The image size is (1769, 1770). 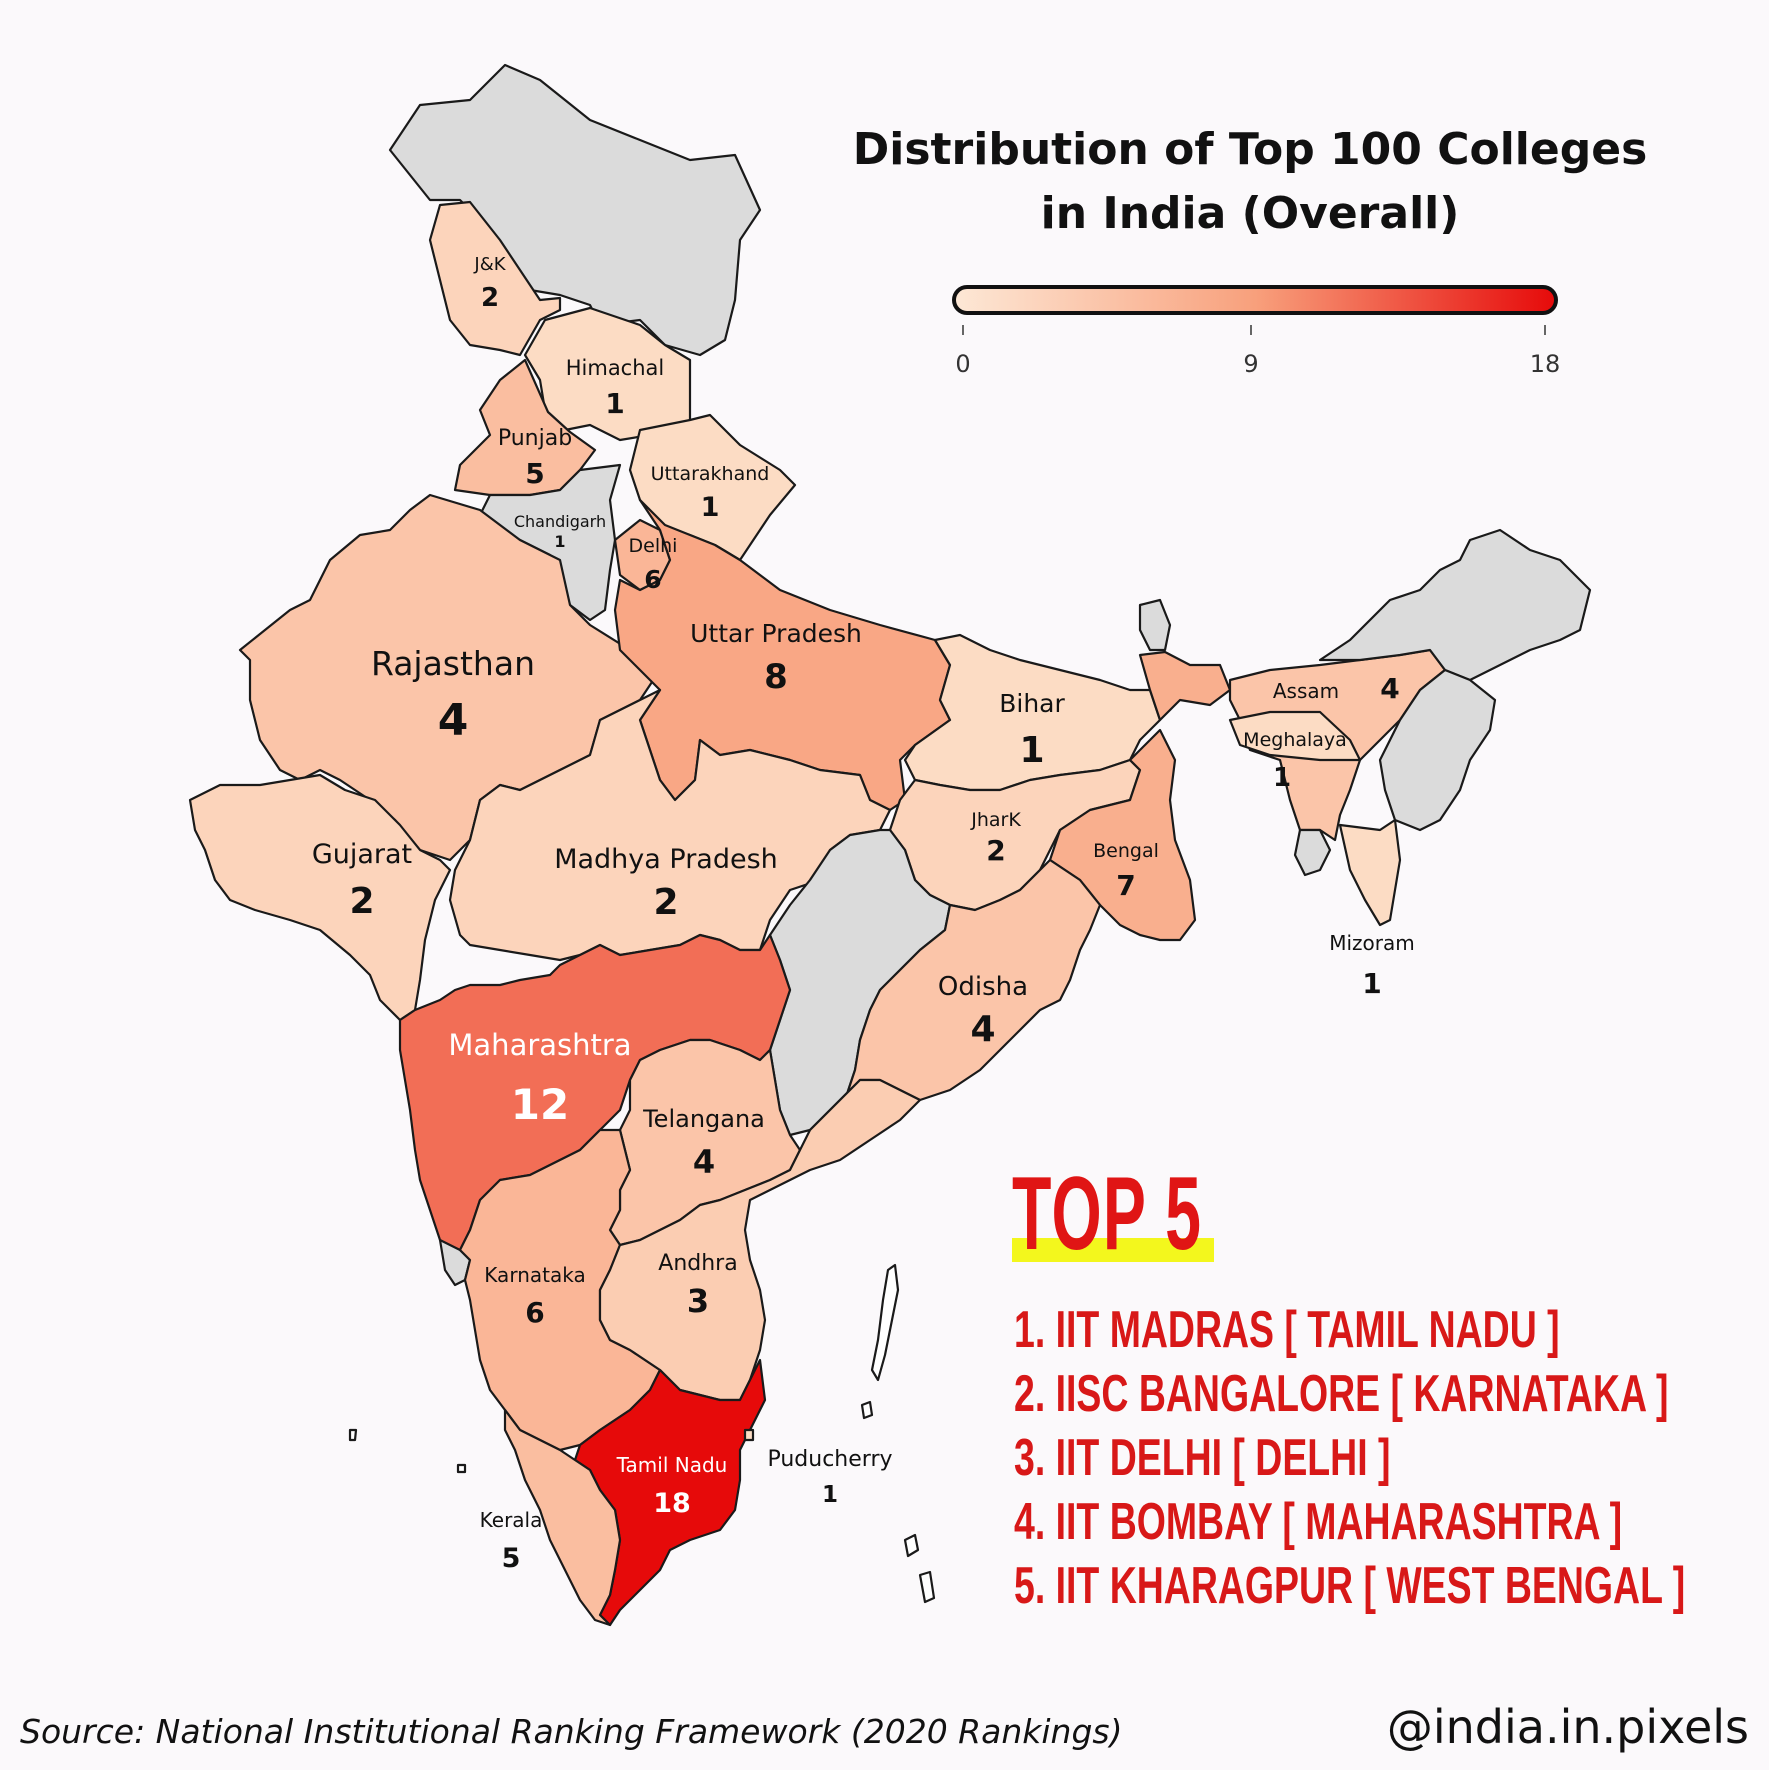 What do you see at coordinates (1031, 750) in the screenshot?
I see `state-value-bihar: 1` at bounding box center [1031, 750].